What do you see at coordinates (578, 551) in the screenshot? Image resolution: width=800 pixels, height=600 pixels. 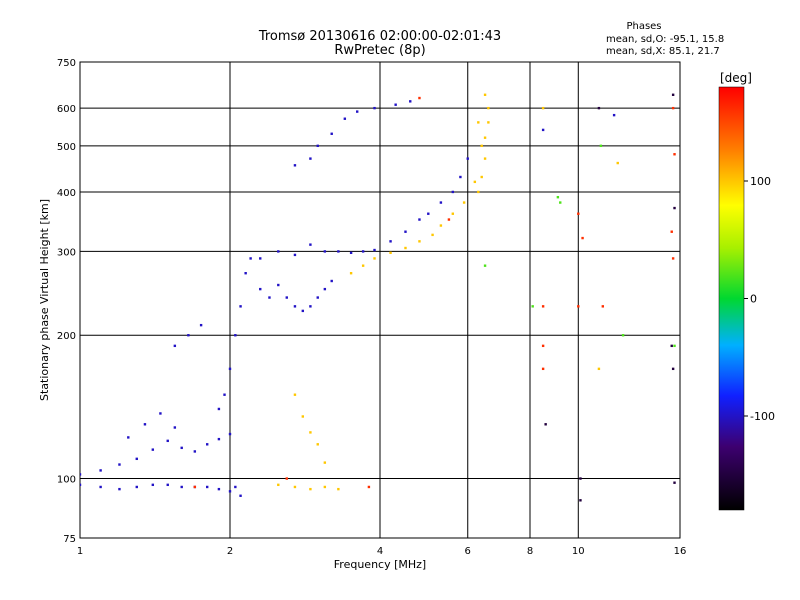 I see `x-tick-label: 10` at bounding box center [578, 551].